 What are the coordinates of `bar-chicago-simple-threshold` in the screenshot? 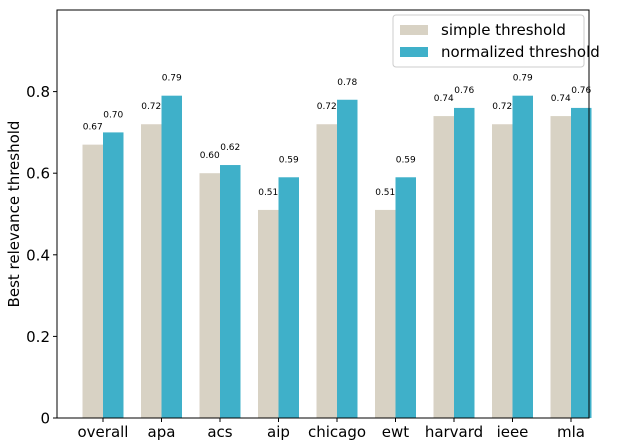 It's located at (326, 271).